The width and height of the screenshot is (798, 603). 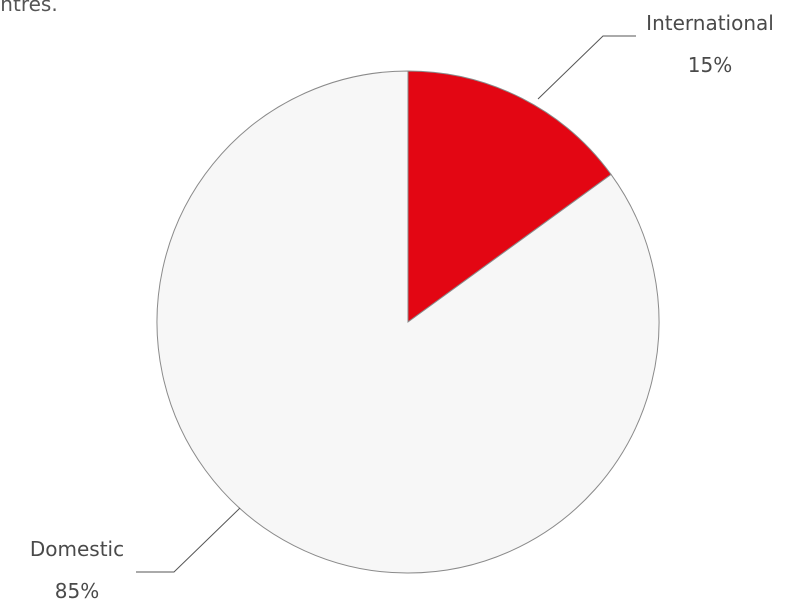 What do you see at coordinates (29, 8) in the screenshot?
I see `intro-text-fragment: entres.` at bounding box center [29, 8].